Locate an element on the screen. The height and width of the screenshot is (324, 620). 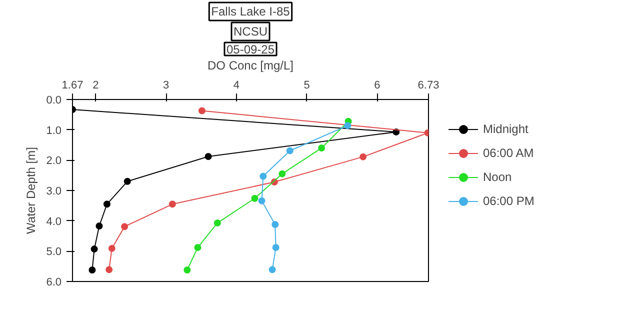
chart-title: Falls Lake I-85 is located at coordinates (250, 11).